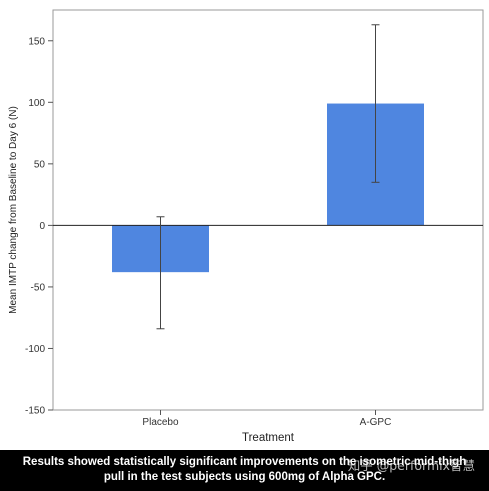 Image resolution: width=489 pixels, height=491 pixels. I want to click on y-tick-label: 100, so click(36, 103).